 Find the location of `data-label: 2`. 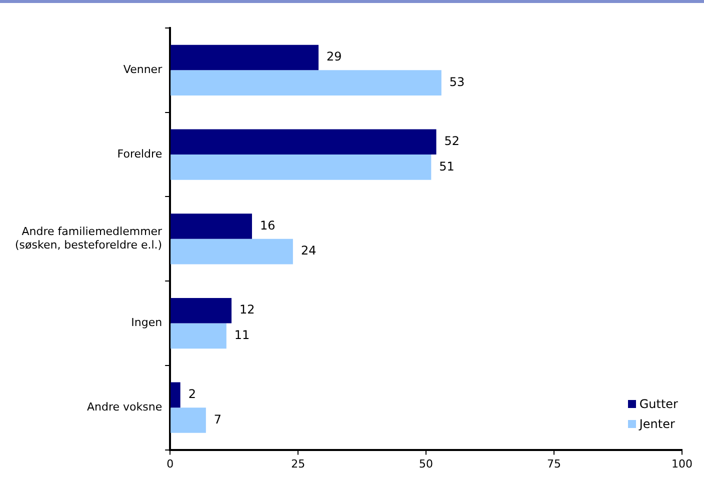

data-label: 2 is located at coordinates (192, 394).